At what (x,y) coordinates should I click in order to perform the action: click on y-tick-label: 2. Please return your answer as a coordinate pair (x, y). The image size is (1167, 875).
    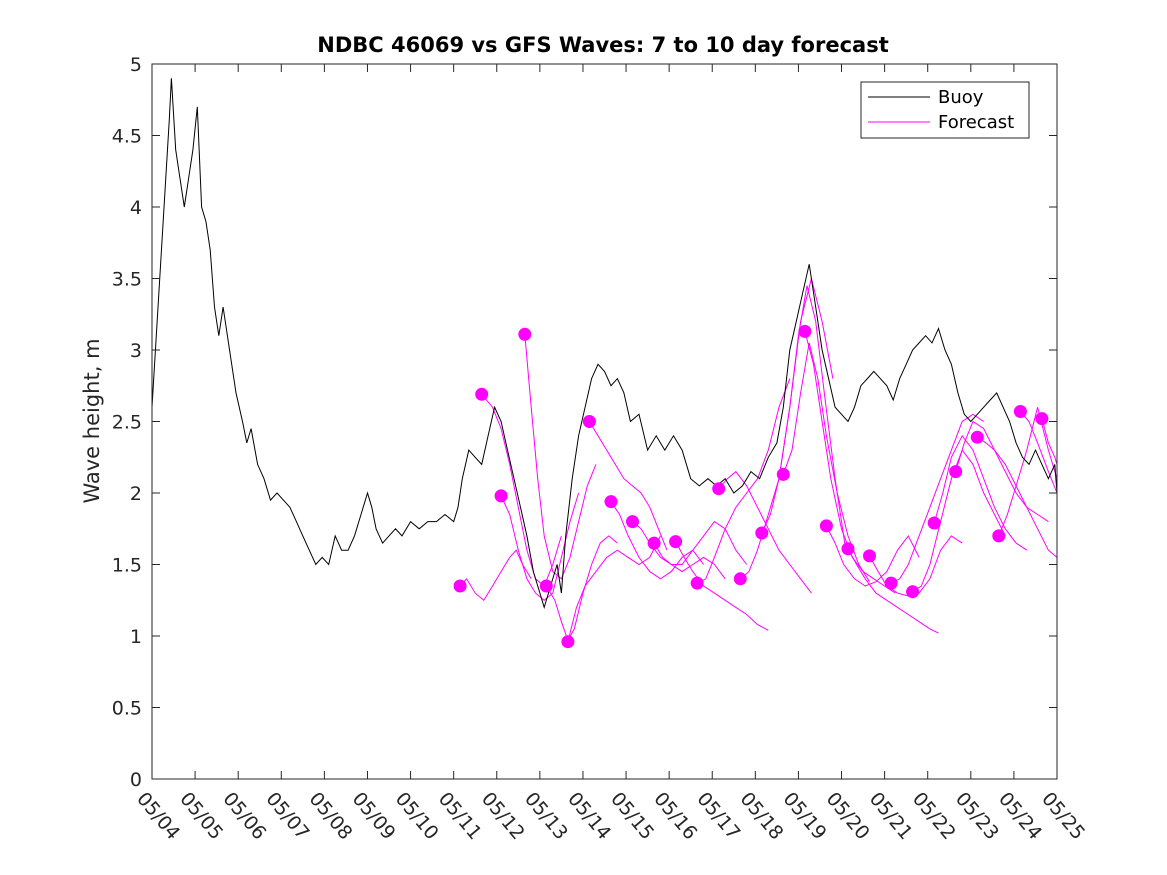
    Looking at the image, I should click on (136, 494).